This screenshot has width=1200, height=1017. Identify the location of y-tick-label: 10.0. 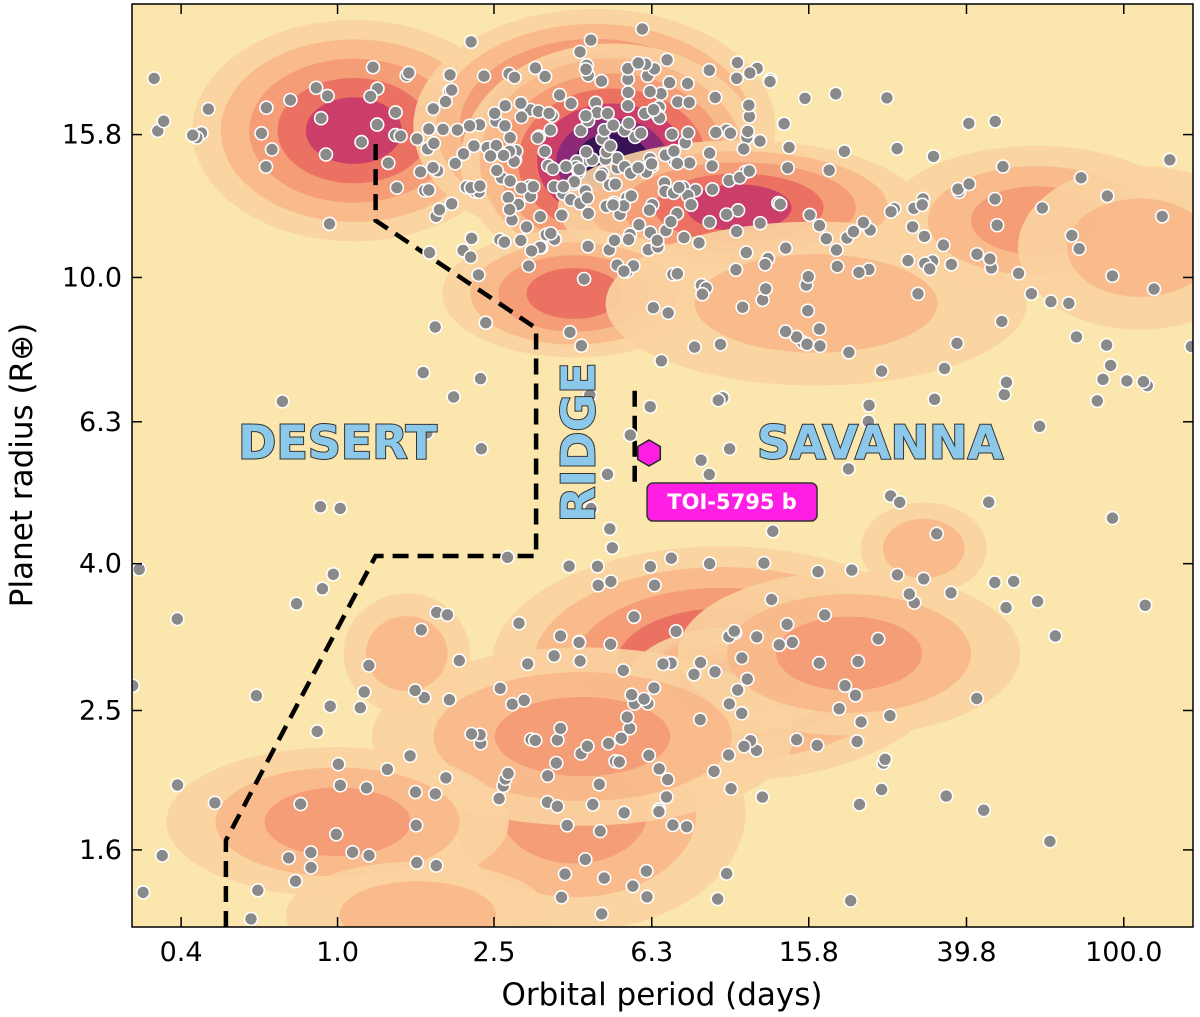
(92, 277).